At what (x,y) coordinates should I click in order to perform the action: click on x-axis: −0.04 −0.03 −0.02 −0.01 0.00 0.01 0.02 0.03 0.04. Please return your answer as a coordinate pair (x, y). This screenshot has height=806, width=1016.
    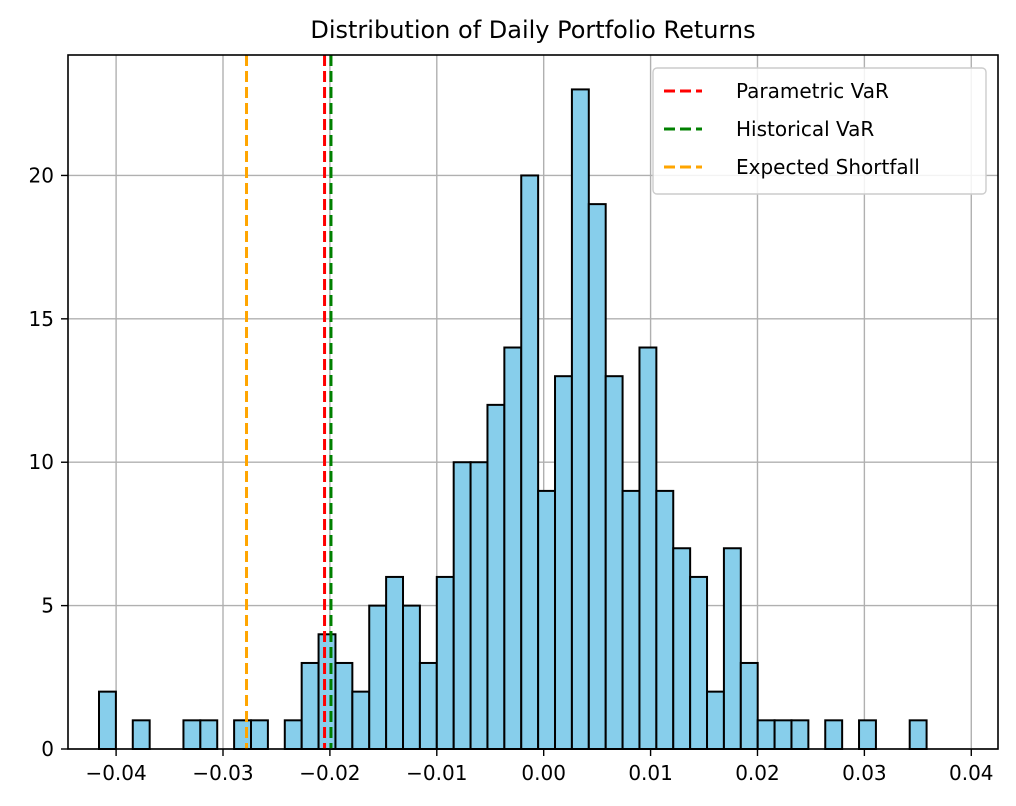
    Looking at the image, I should click on (539, 767).